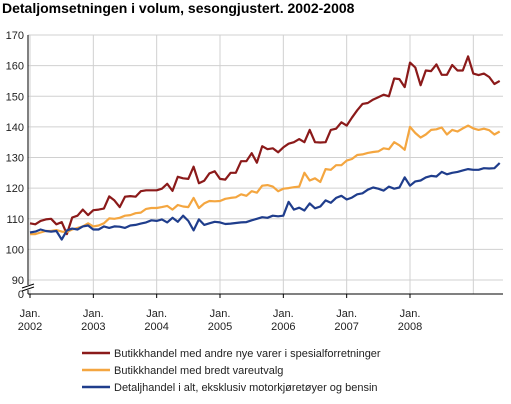 The height and width of the screenshot is (404, 511). Describe the element at coordinates (15, 189) in the screenshot. I see `y-tick-label: 120` at that location.